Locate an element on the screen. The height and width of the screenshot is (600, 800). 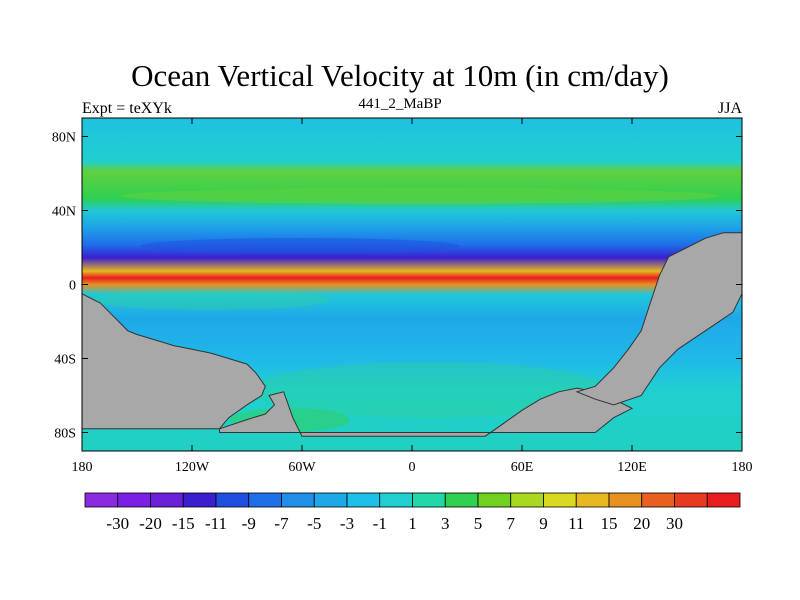
colorbar-label: -30 is located at coordinates (117, 523).